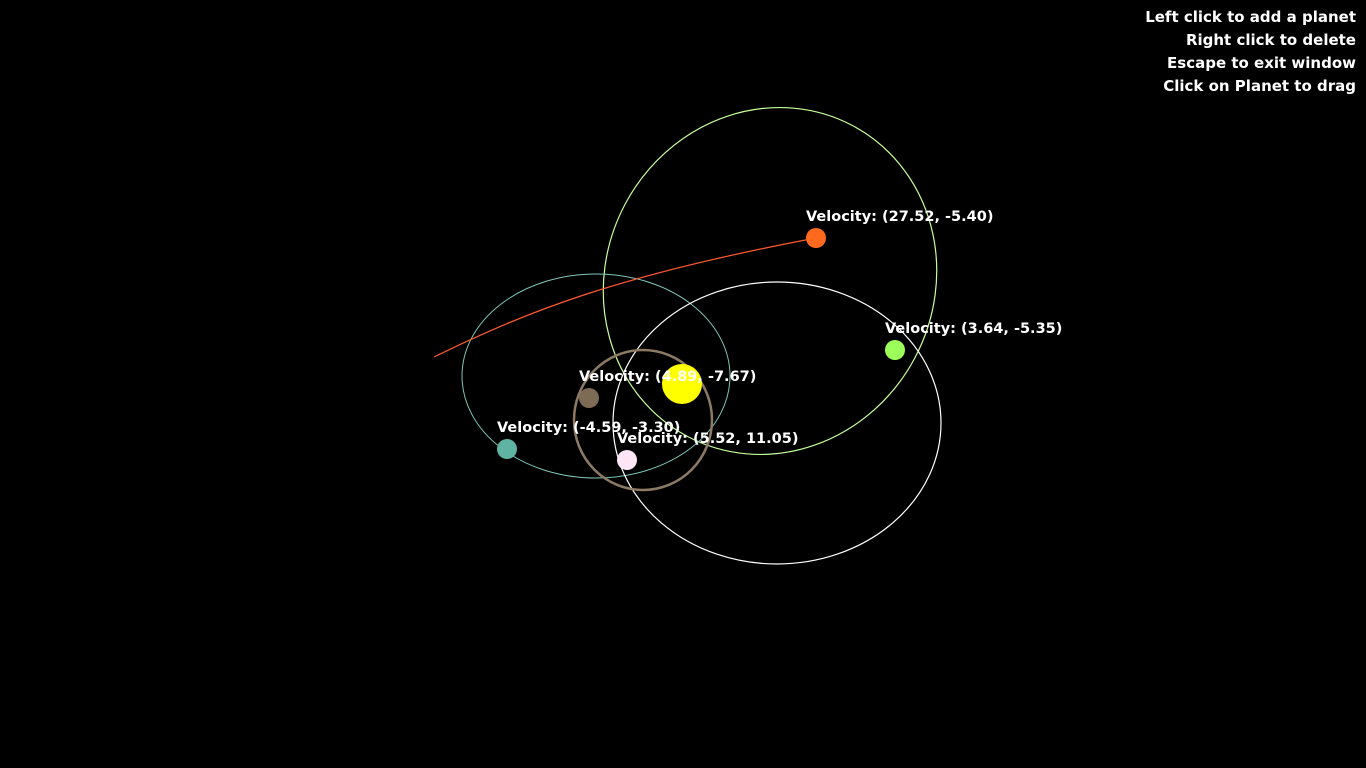 This screenshot has width=1366, height=768. Describe the element at coordinates (1250, 17) in the screenshot. I see `instruction-add: Left click to add a planet` at that location.